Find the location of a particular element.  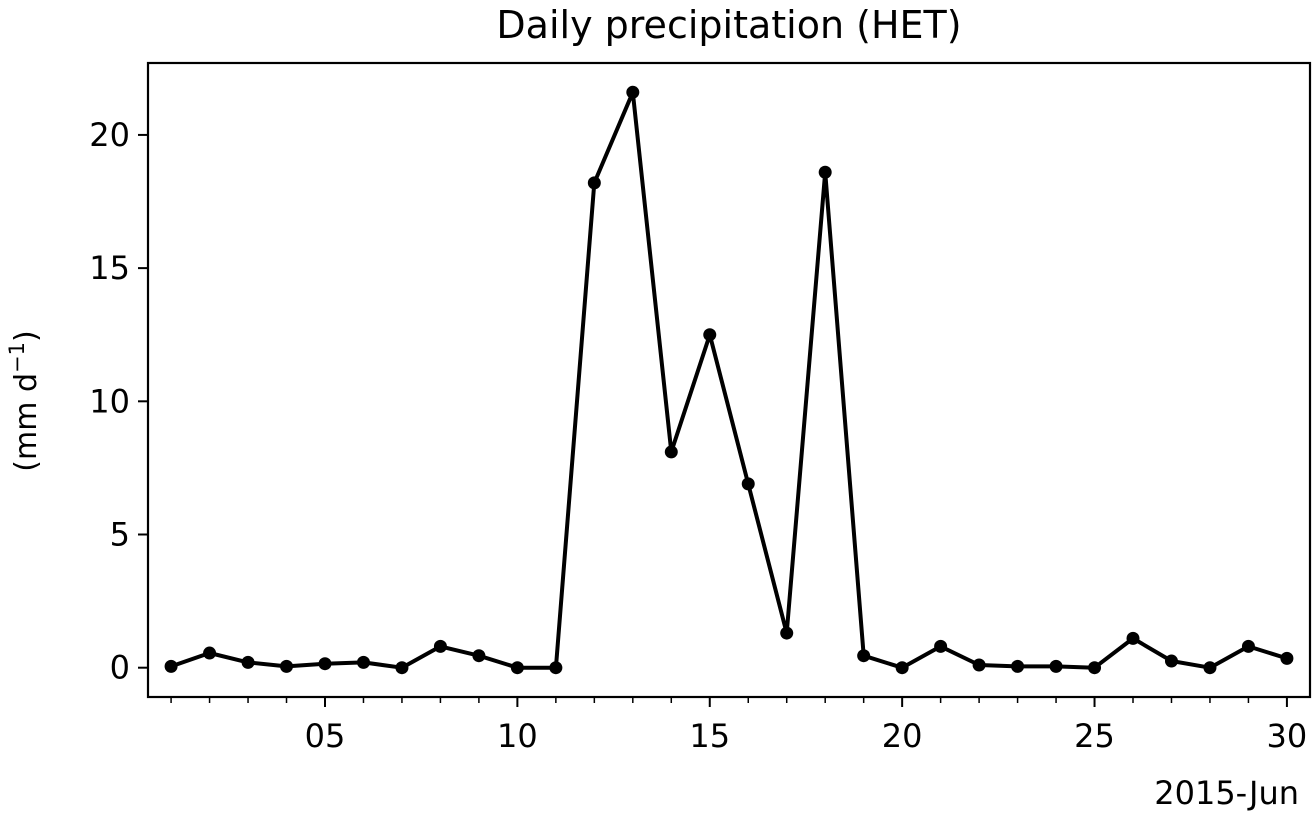

chart-title: Daily precipitation (HET) is located at coordinates (728, 25).